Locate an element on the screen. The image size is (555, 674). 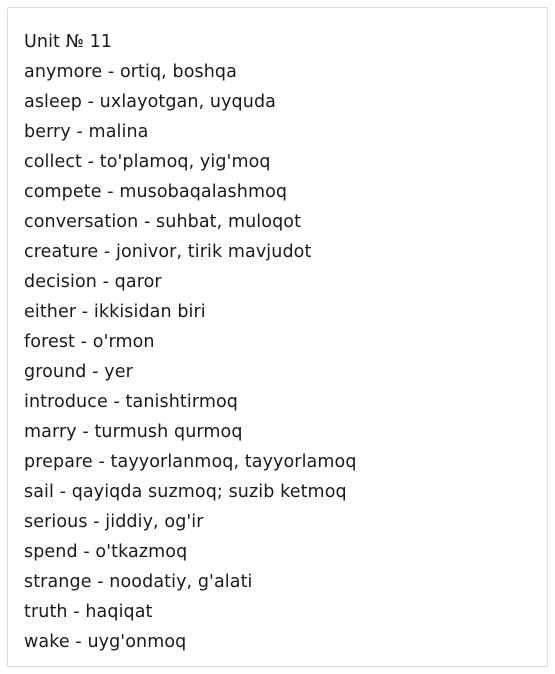
vocab-entry: serious - jiddiy, og'ir is located at coordinates (114, 522).